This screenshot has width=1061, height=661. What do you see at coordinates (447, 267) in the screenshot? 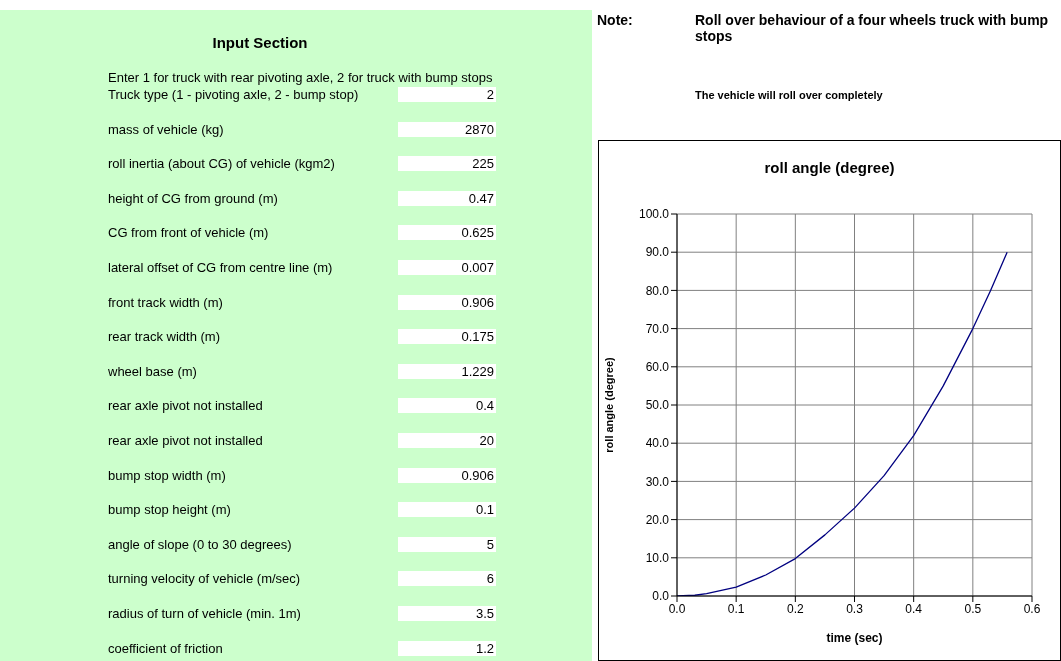
I see `text: 0.007` at bounding box center [447, 267].